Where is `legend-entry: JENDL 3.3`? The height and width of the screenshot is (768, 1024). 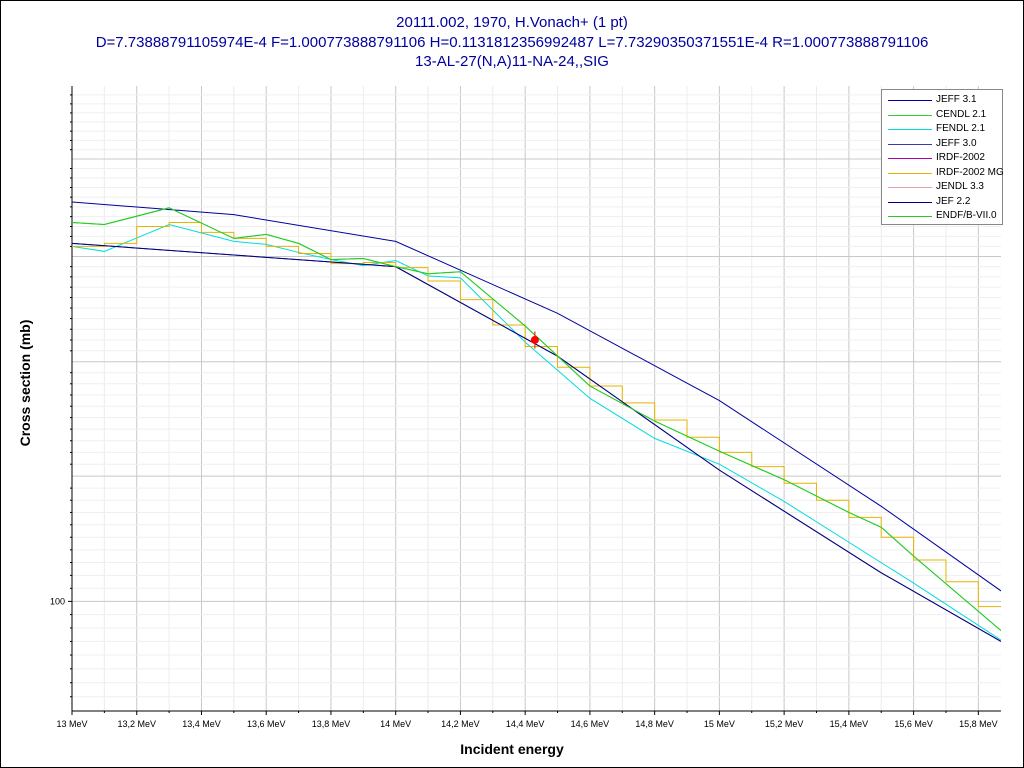
legend-entry: JENDL 3.3 is located at coordinates (942, 188).